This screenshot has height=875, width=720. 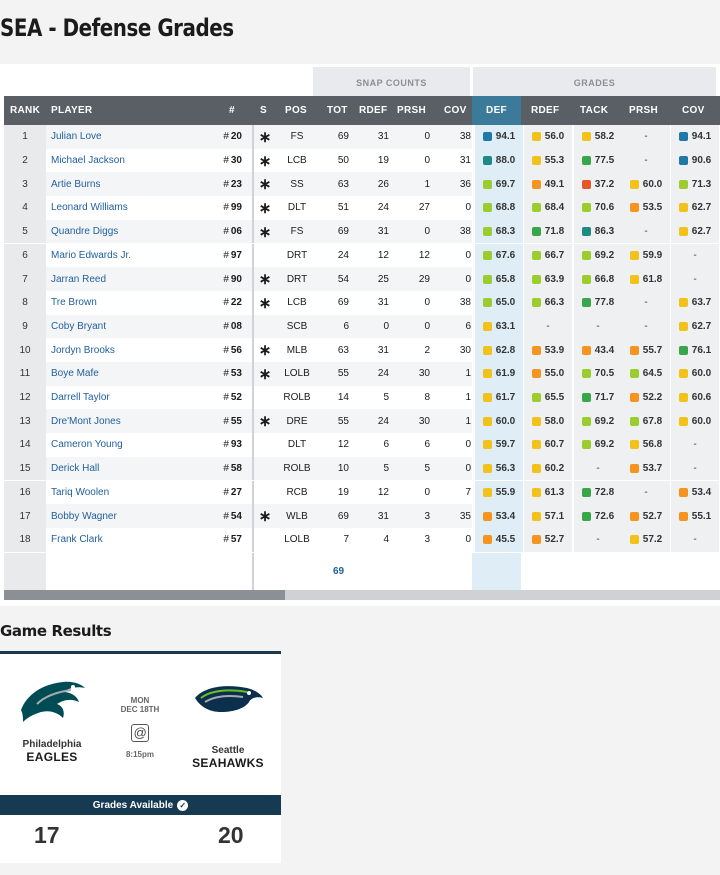 I want to click on snaps-prsh: 1, so click(x=427, y=184).